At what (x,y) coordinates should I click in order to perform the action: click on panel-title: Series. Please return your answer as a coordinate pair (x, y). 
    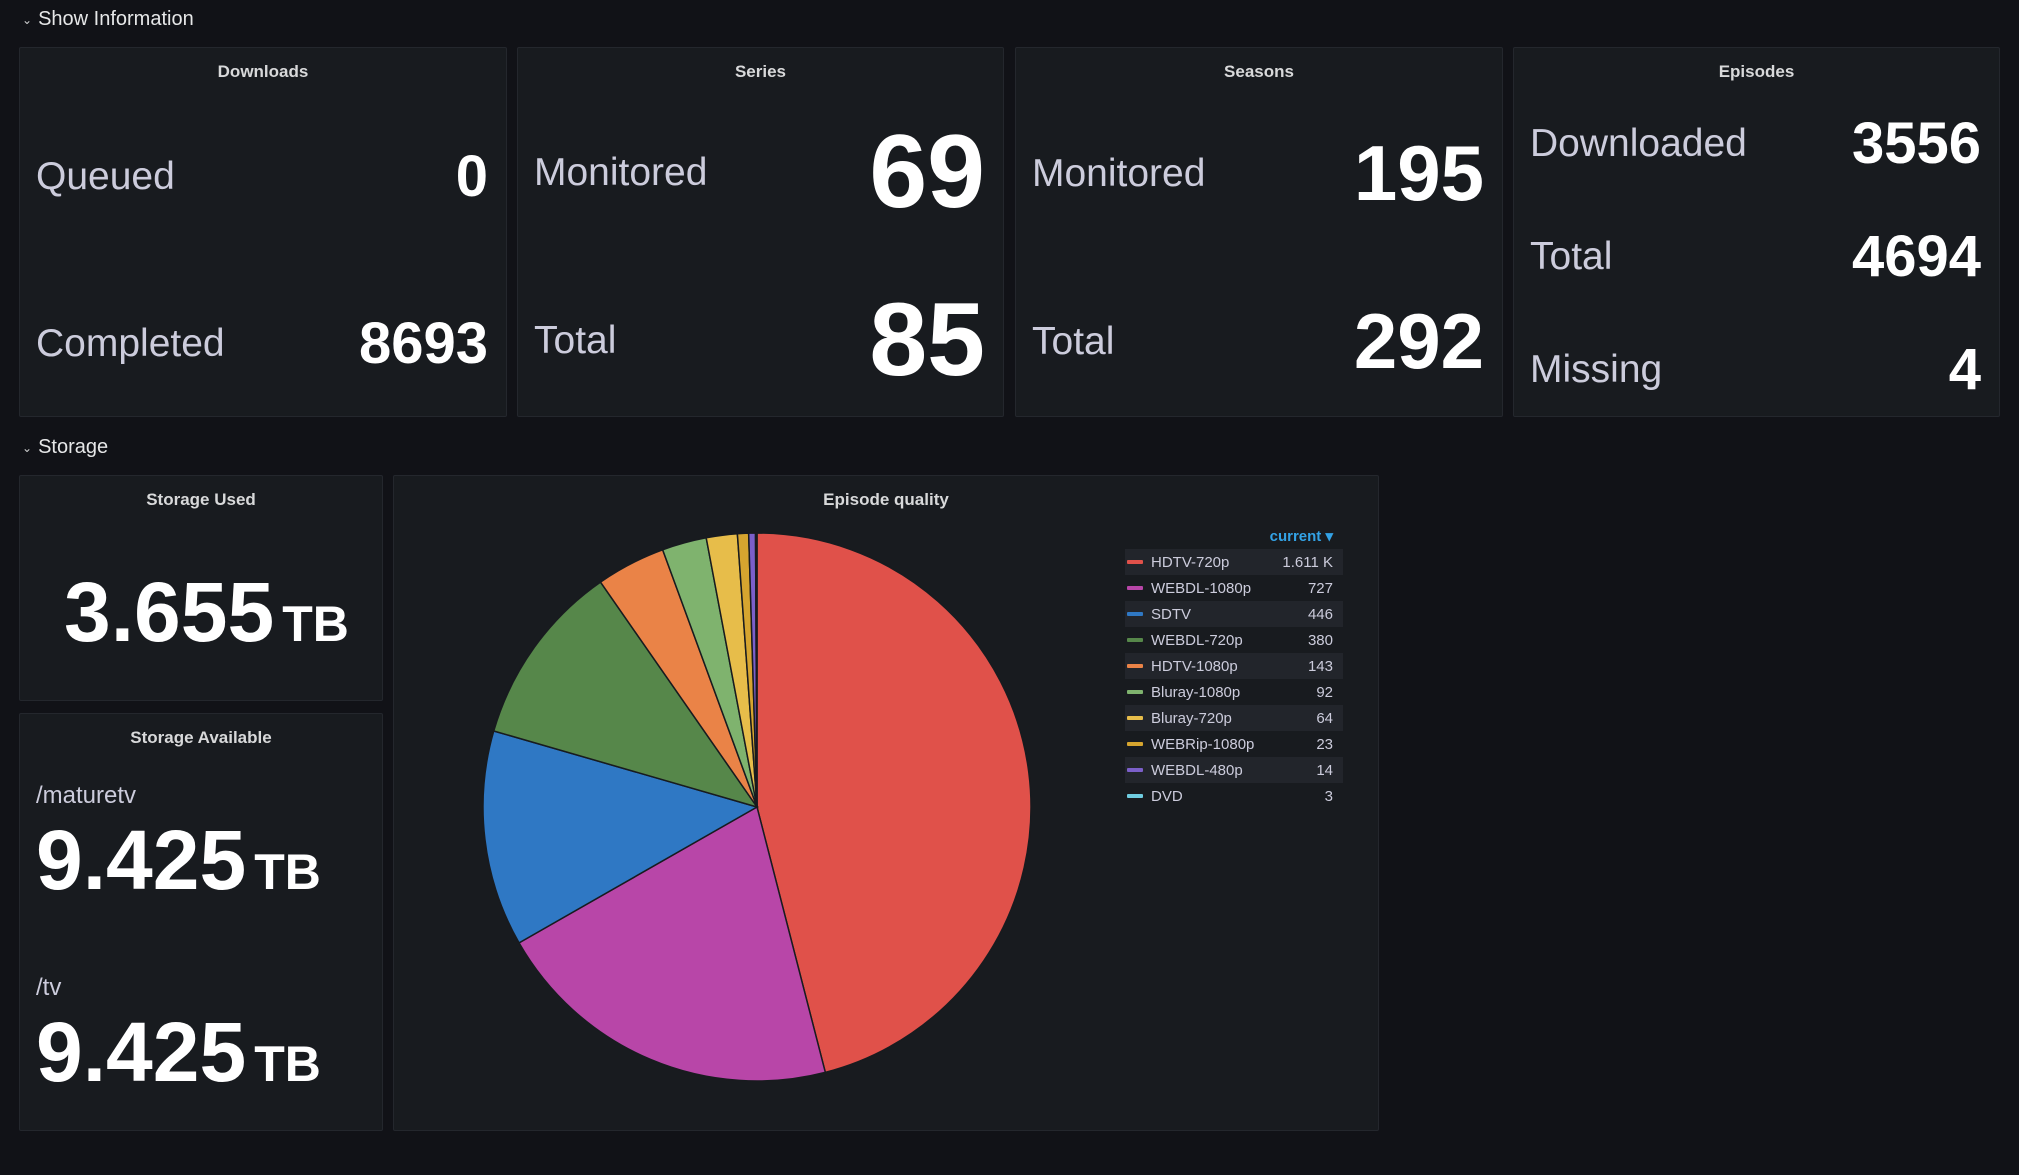
    Looking at the image, I should click on (760, 71).